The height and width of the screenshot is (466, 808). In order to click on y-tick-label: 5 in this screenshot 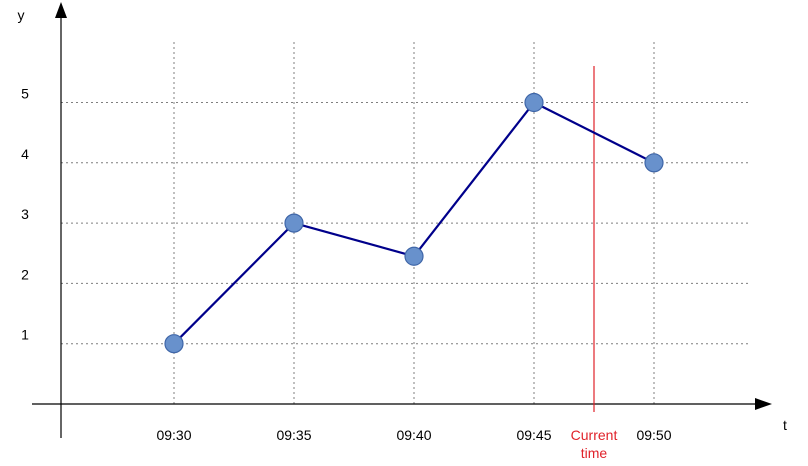, I will do `click(25, 94)`.